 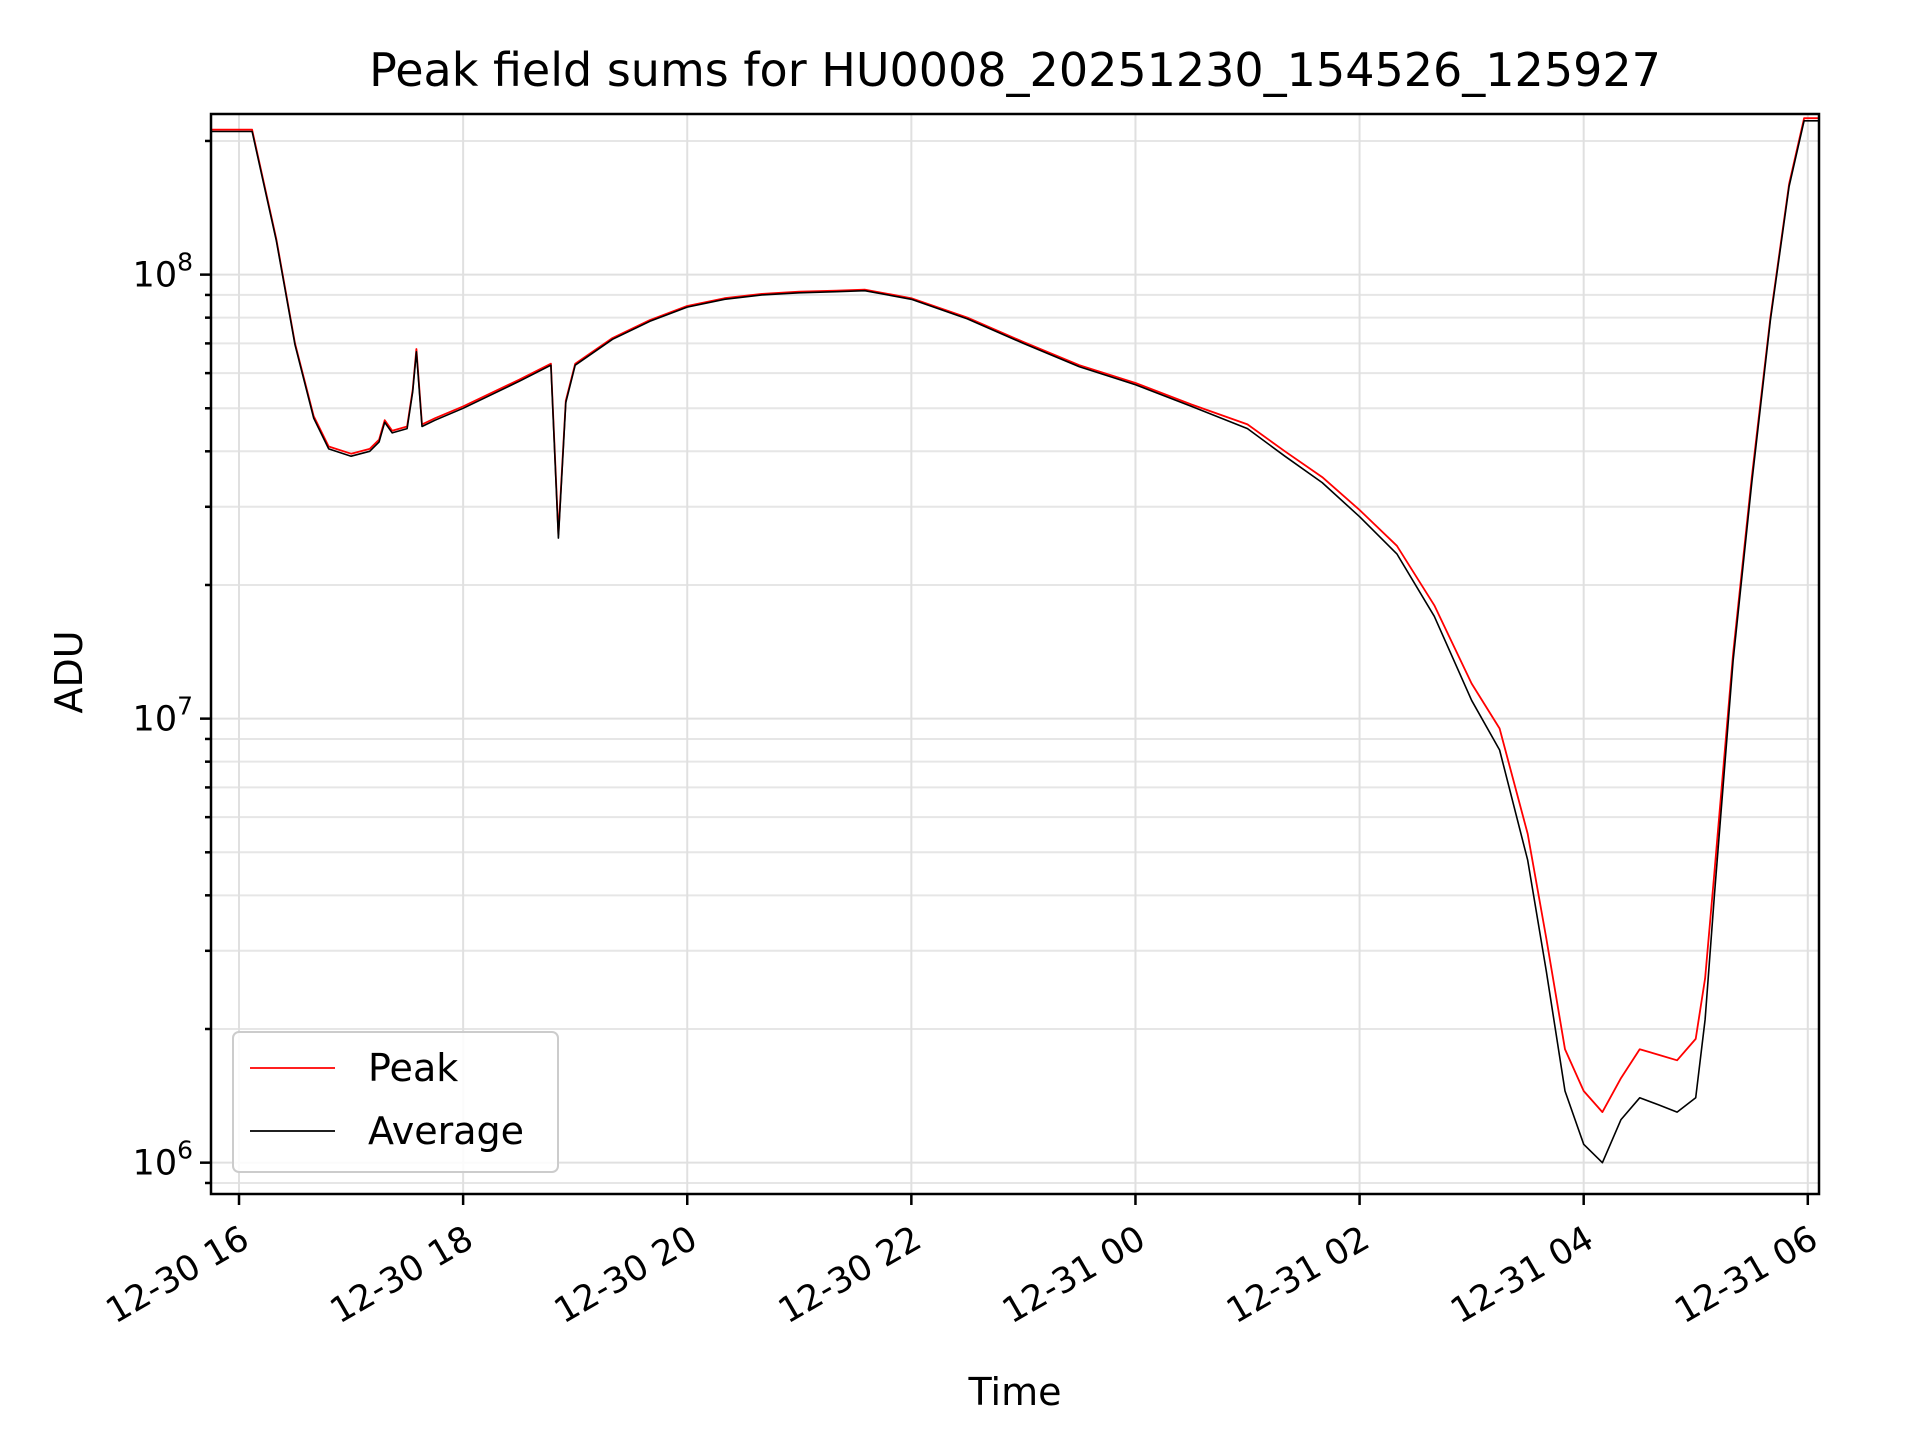 What do you see at coordinates (1015, 1392) in the screenshot?
I see `x-axis-label: Time` at bounding box center [1015, 1392].